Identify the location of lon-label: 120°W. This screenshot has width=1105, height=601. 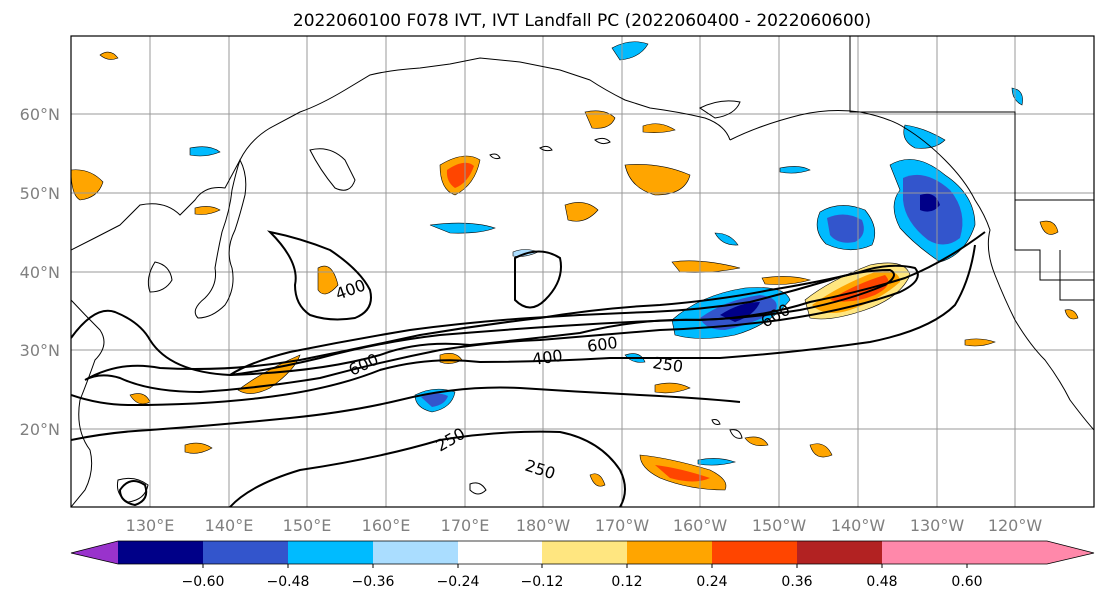
(1015, 525).